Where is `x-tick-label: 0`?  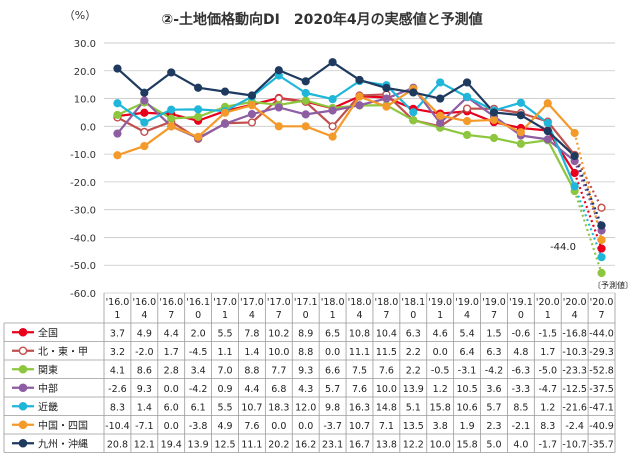
x-tick-label: 0 is located at coordinates (198, 315).